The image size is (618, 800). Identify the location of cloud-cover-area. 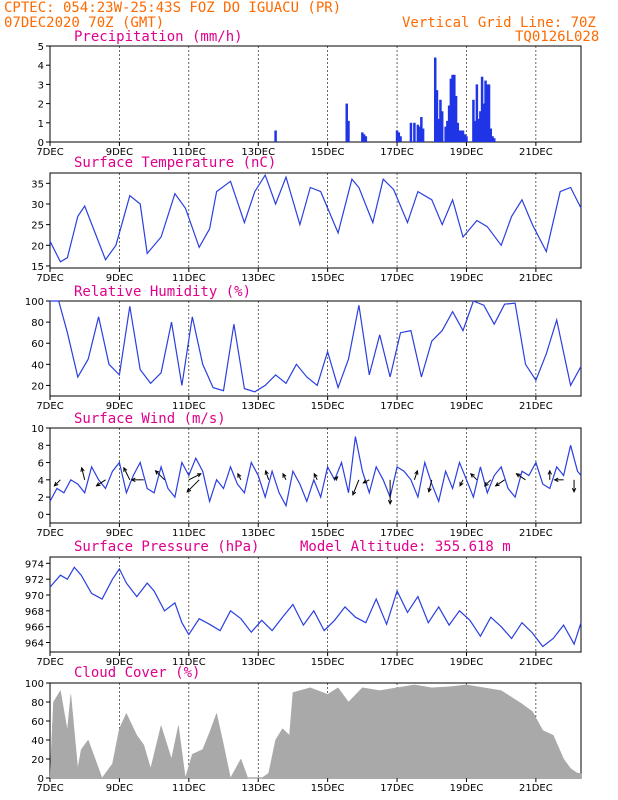
(315, 731).